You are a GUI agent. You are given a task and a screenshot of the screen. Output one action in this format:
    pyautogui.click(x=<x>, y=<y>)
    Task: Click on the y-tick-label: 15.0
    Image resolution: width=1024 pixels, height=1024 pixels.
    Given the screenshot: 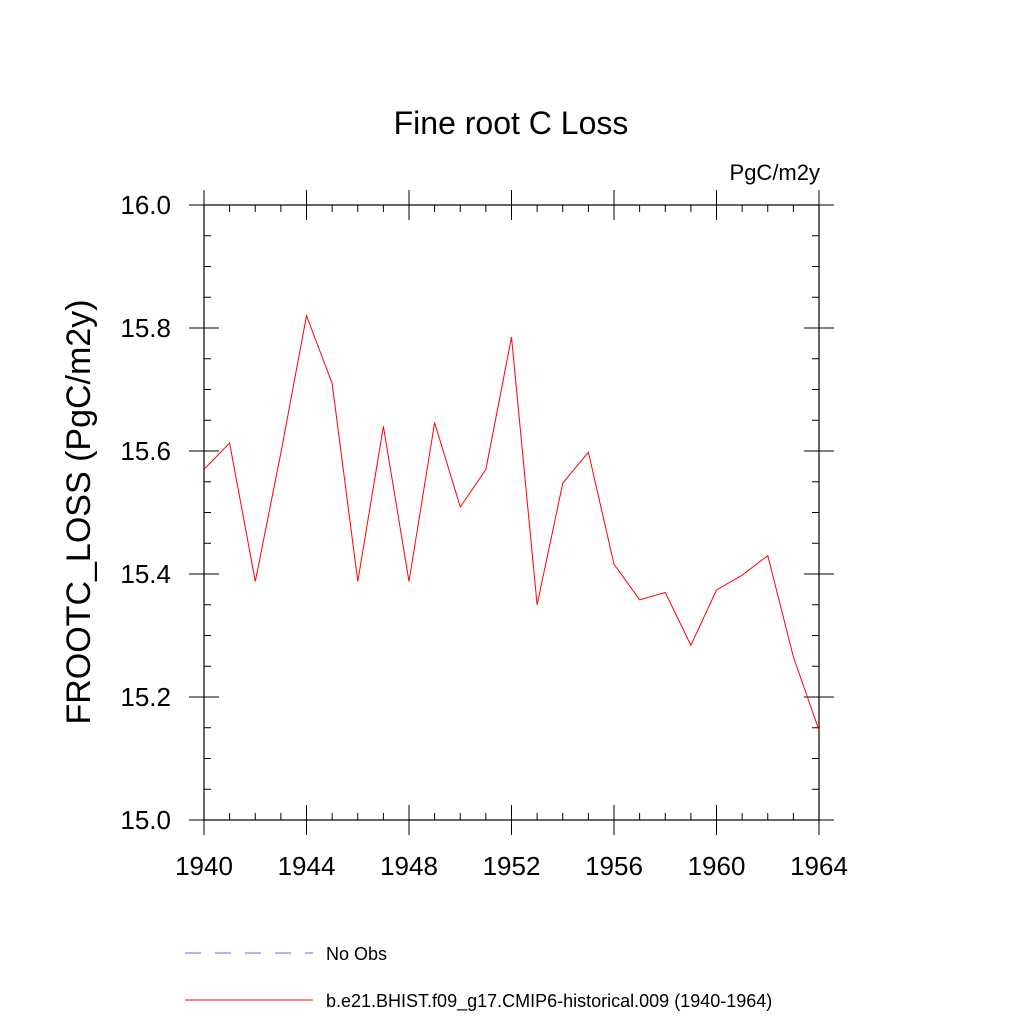 What is the action you would take?
    pyautogui.click(x=145, y=820)
    